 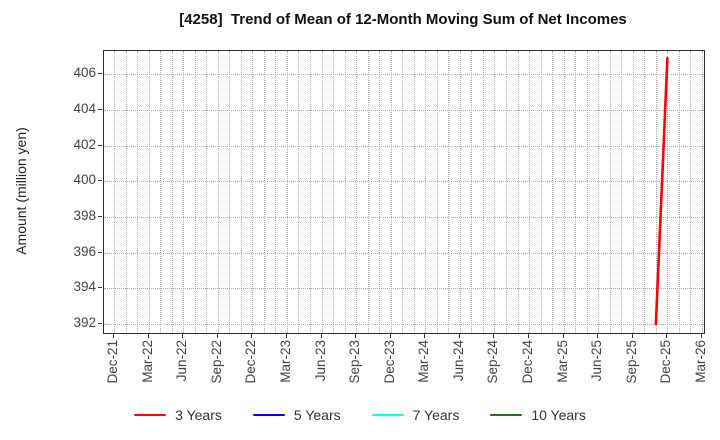 I want to click on y-tick-label: 400, so click(x=84, y=180).